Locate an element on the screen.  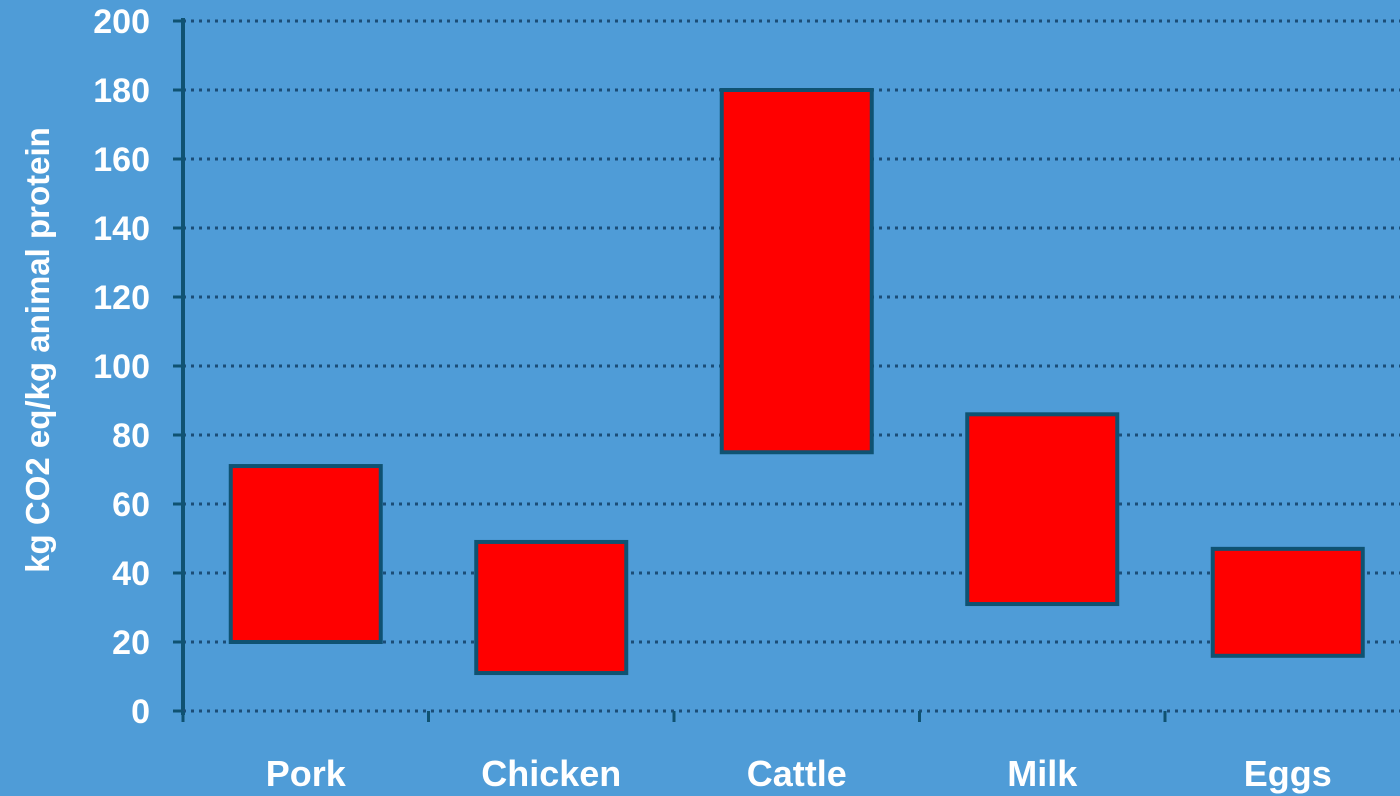
y-axis-title: kg CO2 eq/kg animal protein is located at coordinates (37, 350).